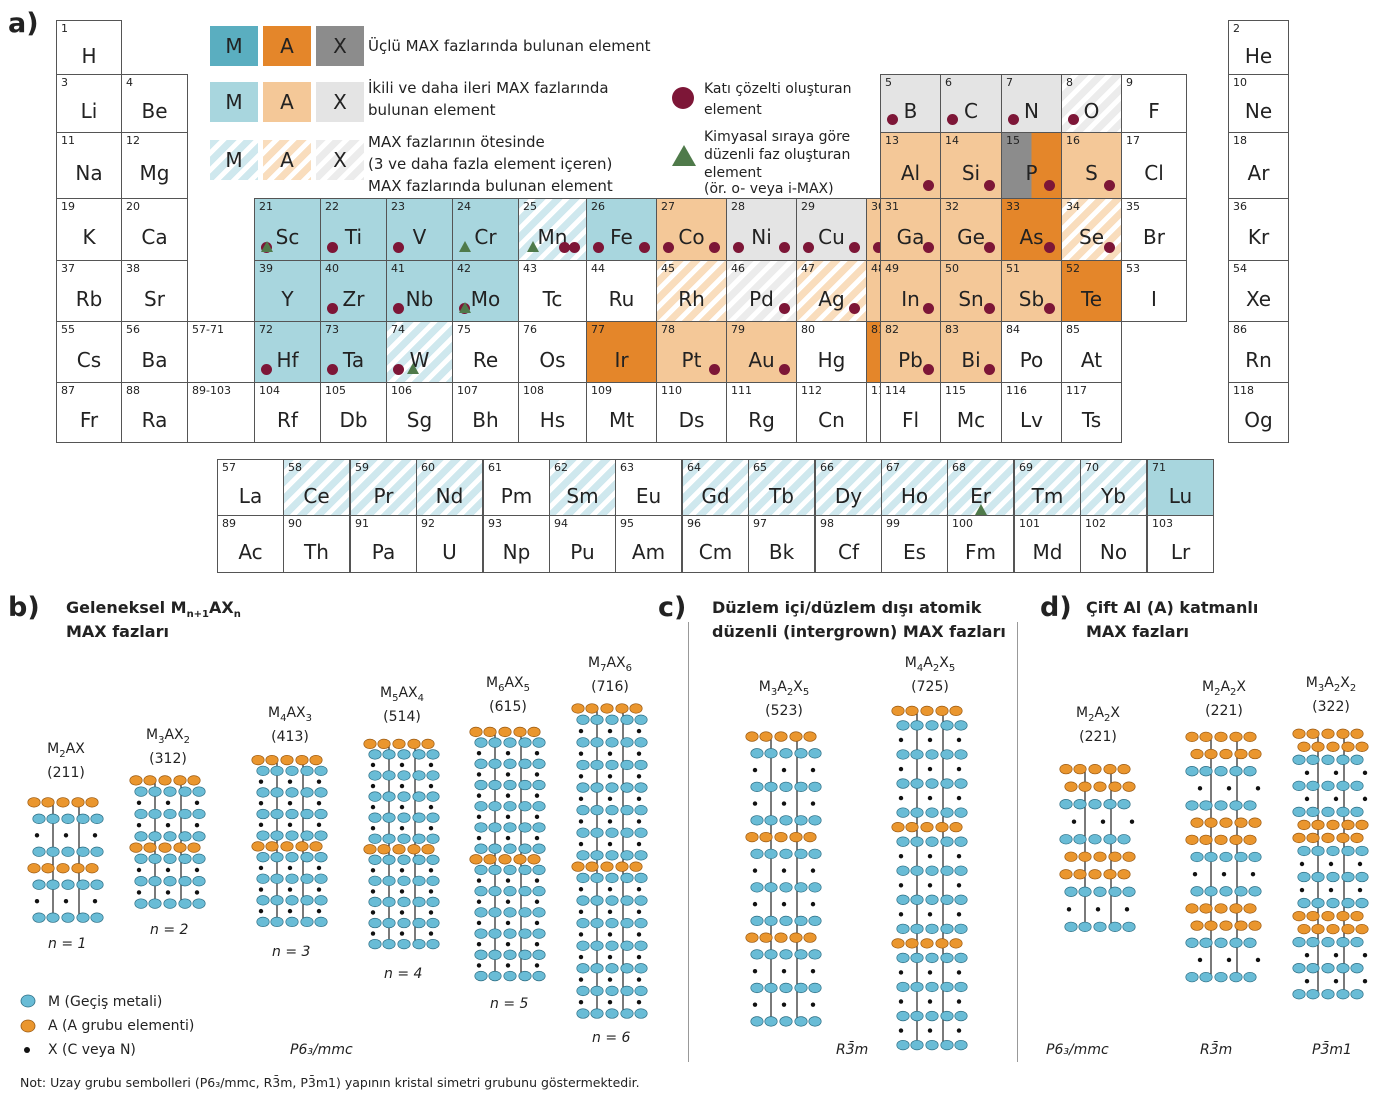  What do you see at coordinates (530, 206) in the screenshot?
I see `atomic-number: 25` at bounding box center [530, 206].